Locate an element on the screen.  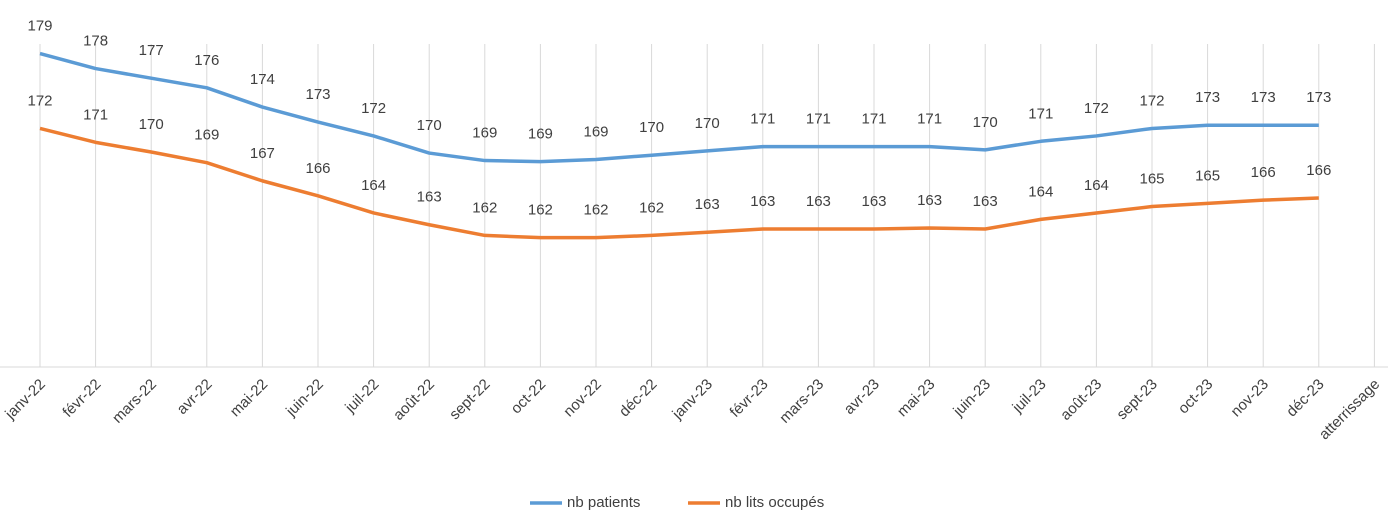
x-tick-label: mars-22 is located at coordinates (134, 401).